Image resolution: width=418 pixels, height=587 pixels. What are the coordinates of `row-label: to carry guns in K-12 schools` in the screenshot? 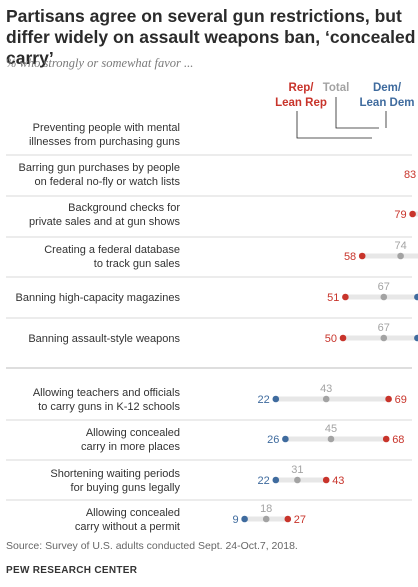 It's located at (109, 407).